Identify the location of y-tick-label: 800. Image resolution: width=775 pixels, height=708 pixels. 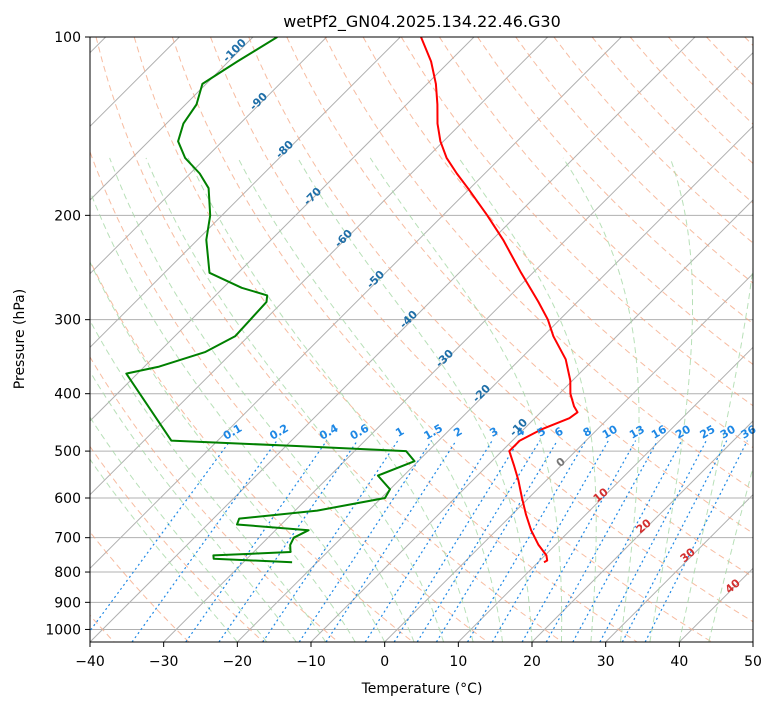
(67, 573).